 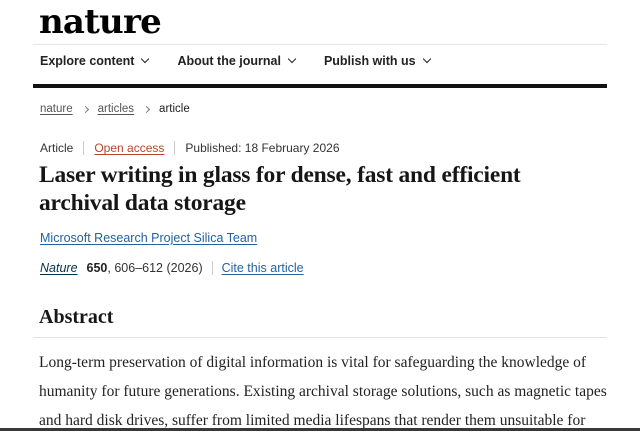 I want to click on article-title-line-2: archival data storage, so click(x=142, y=203).